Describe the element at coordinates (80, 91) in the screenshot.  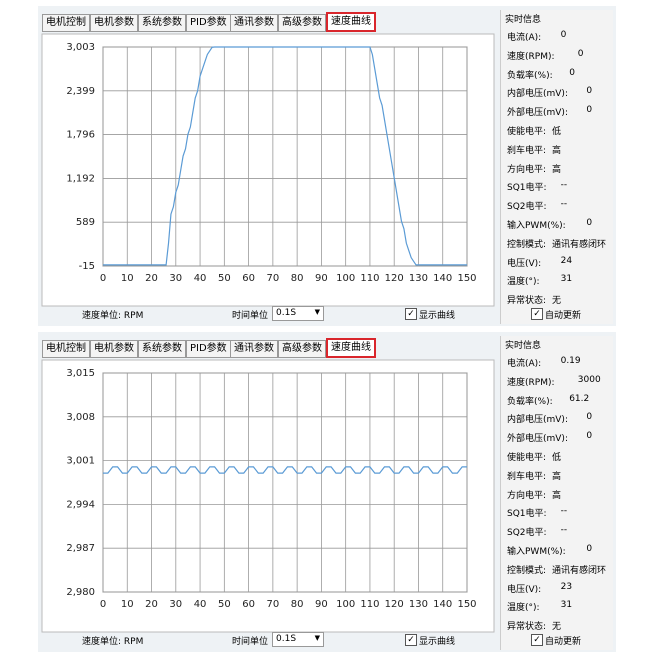
I see `y-tick-label: 2,399` at that location.